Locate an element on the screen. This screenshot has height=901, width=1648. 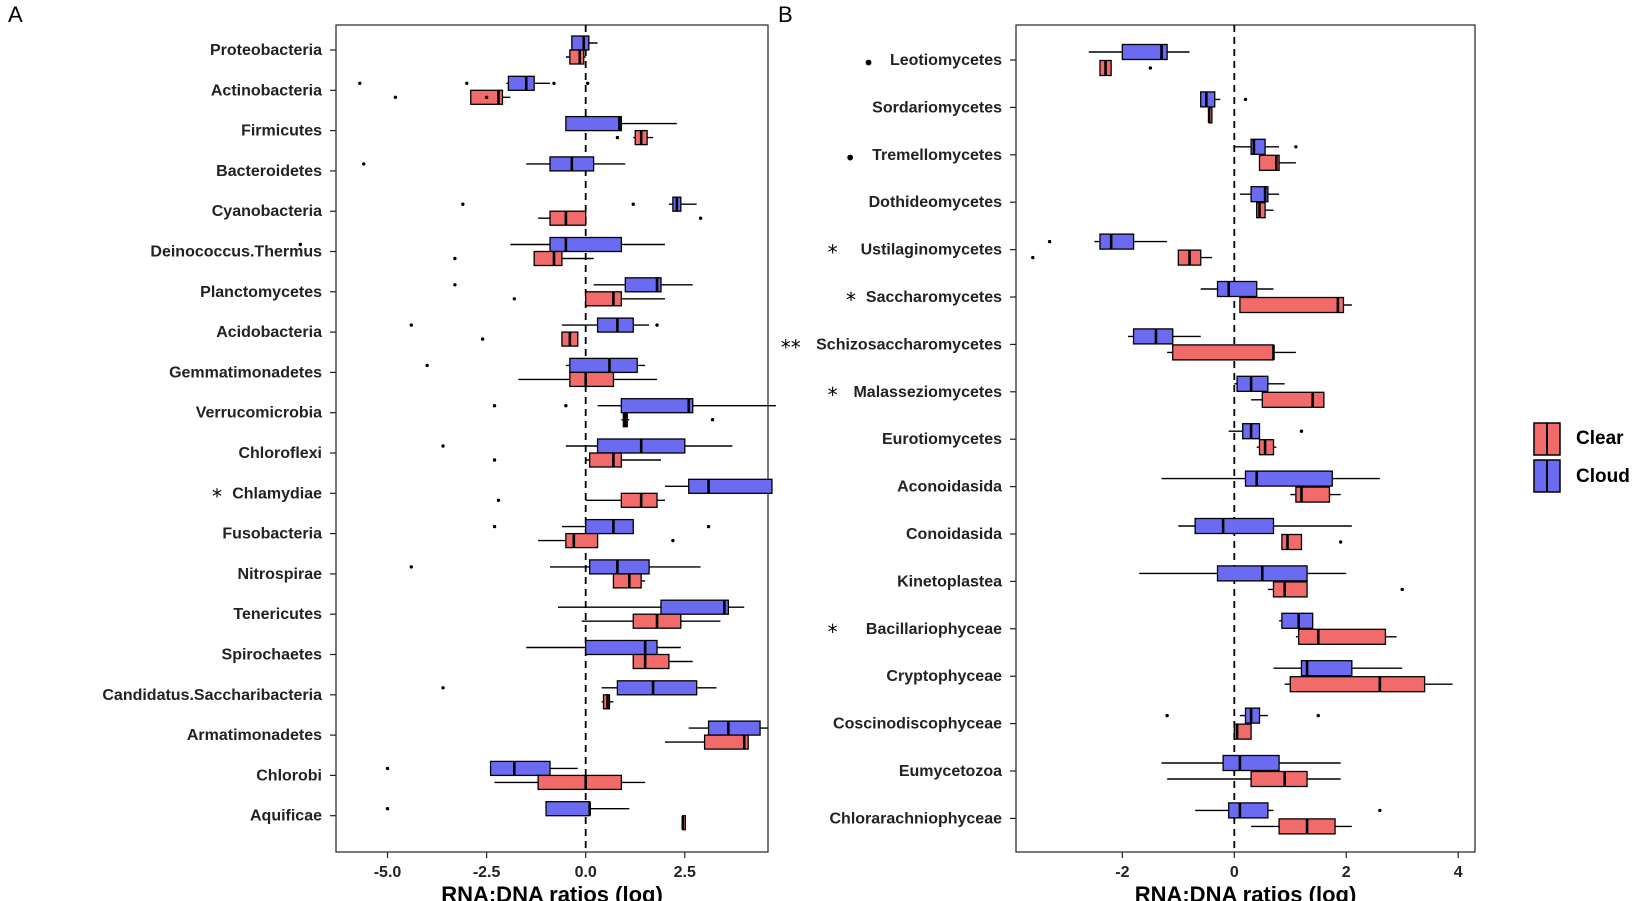
cloud-box-malasseziomycetes is located at coordinates (1259, 383).